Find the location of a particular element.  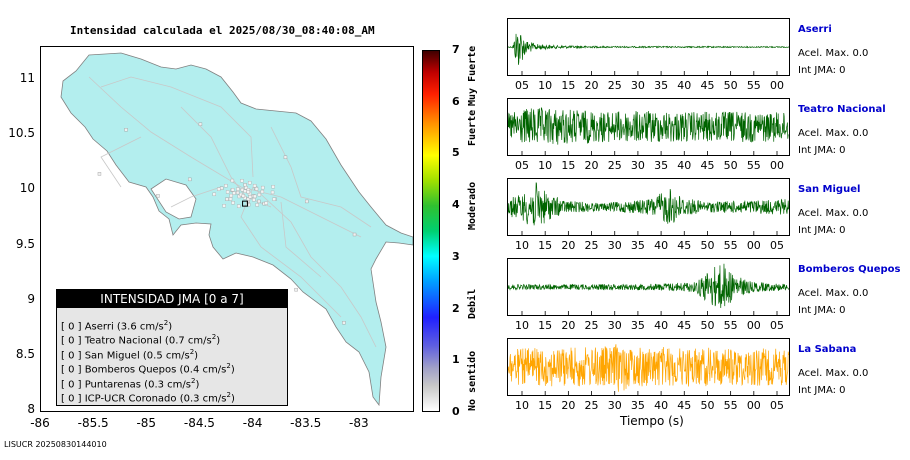

legend-item: [ 0 ] San Miguel (0.5 cm/s2) is located at coordinates (130, 354).